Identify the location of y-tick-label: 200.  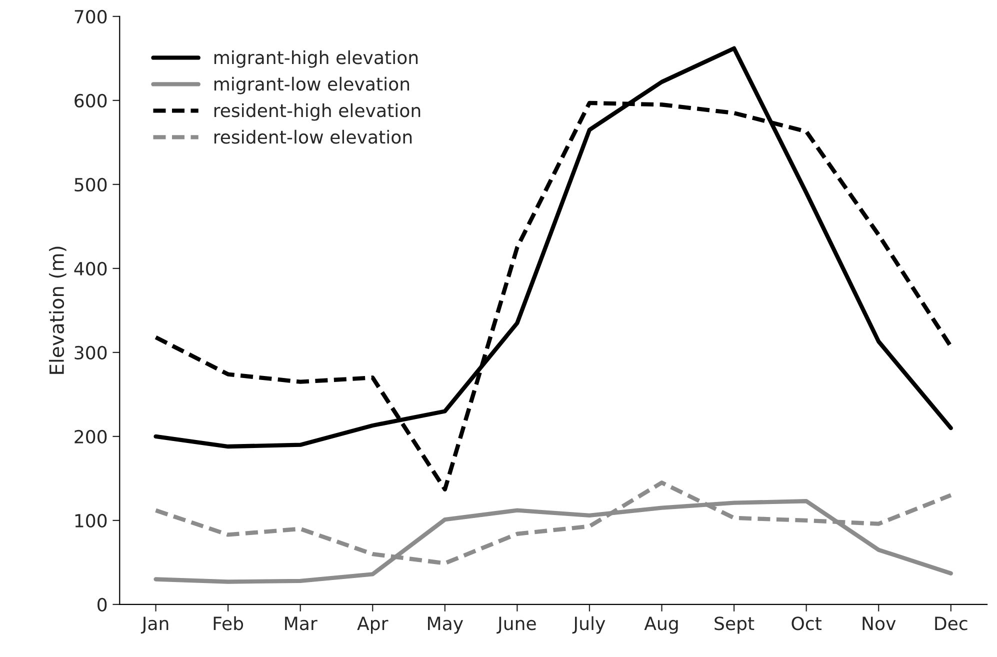
(90, 437).